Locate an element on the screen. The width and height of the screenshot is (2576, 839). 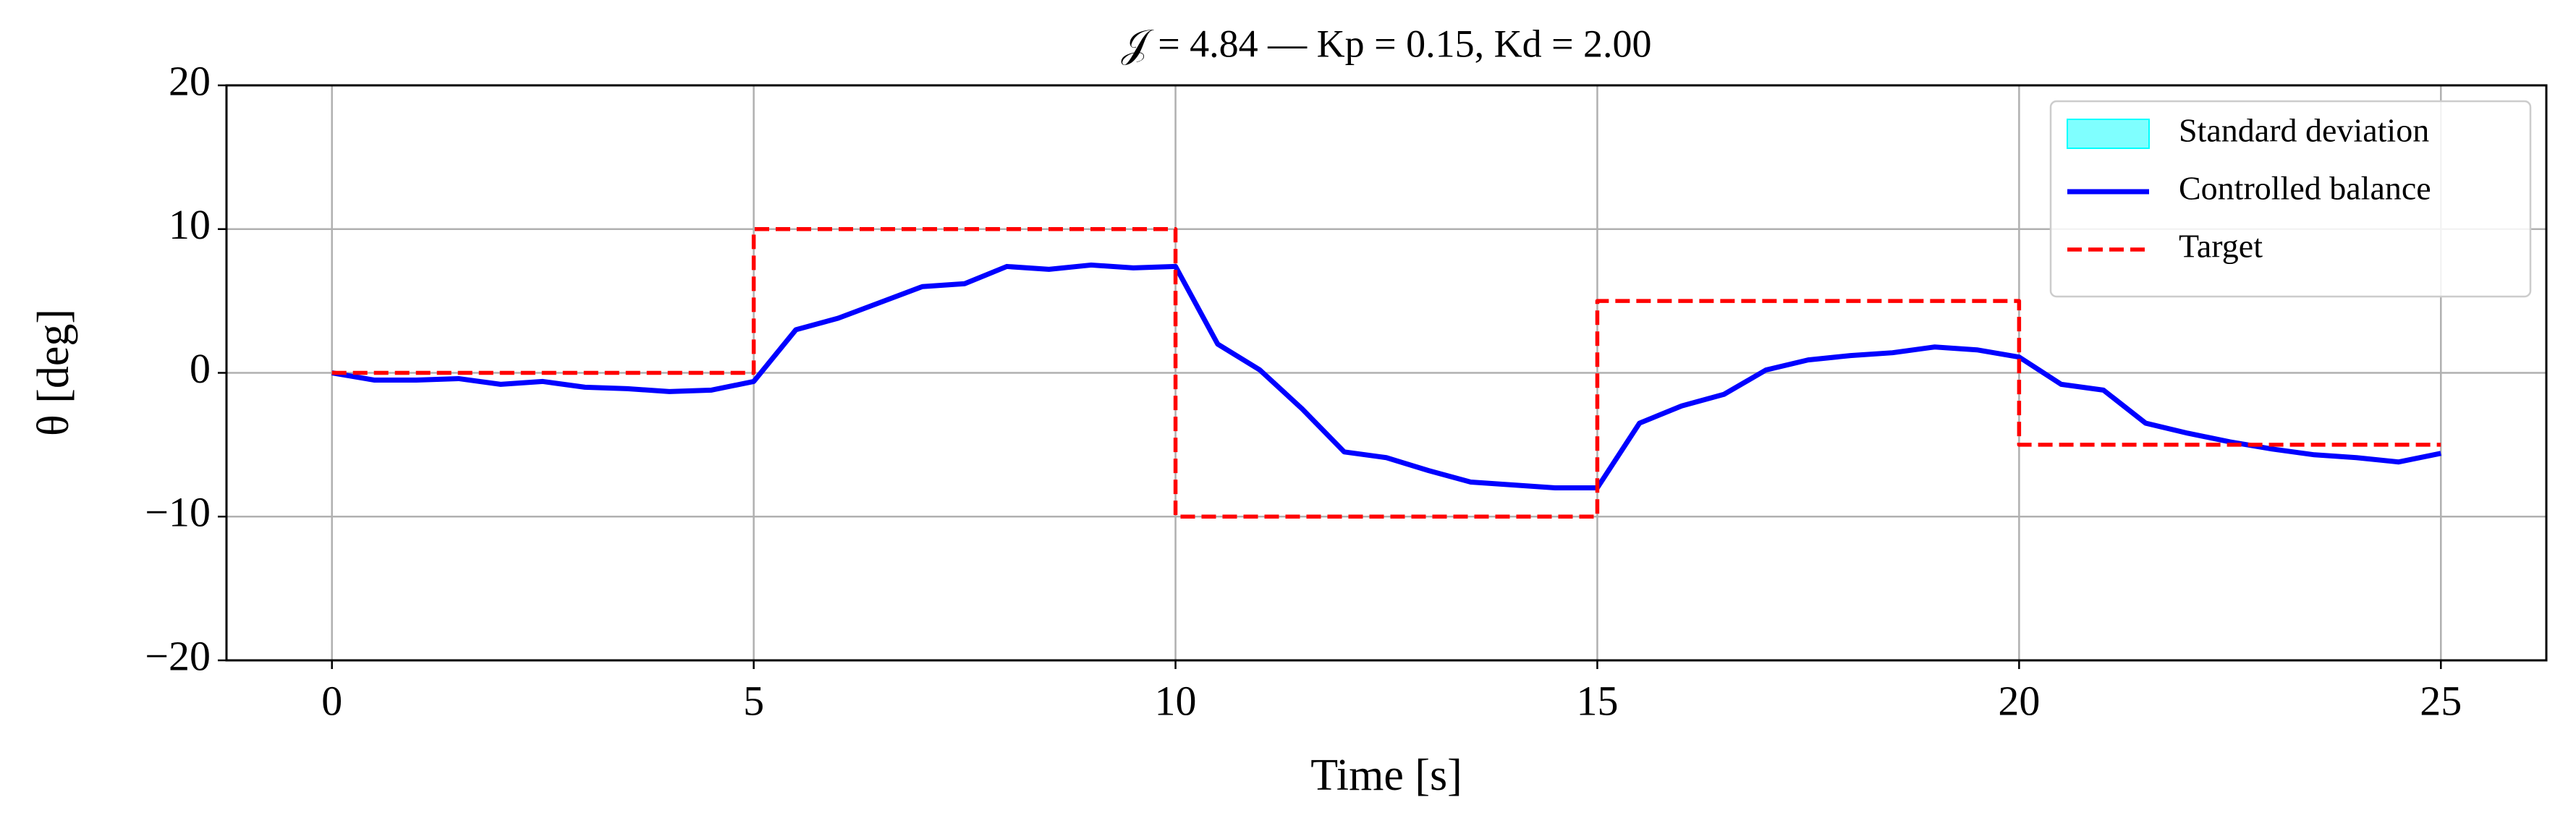
x-tick-label: 0 is located at coordinates (331, 700).